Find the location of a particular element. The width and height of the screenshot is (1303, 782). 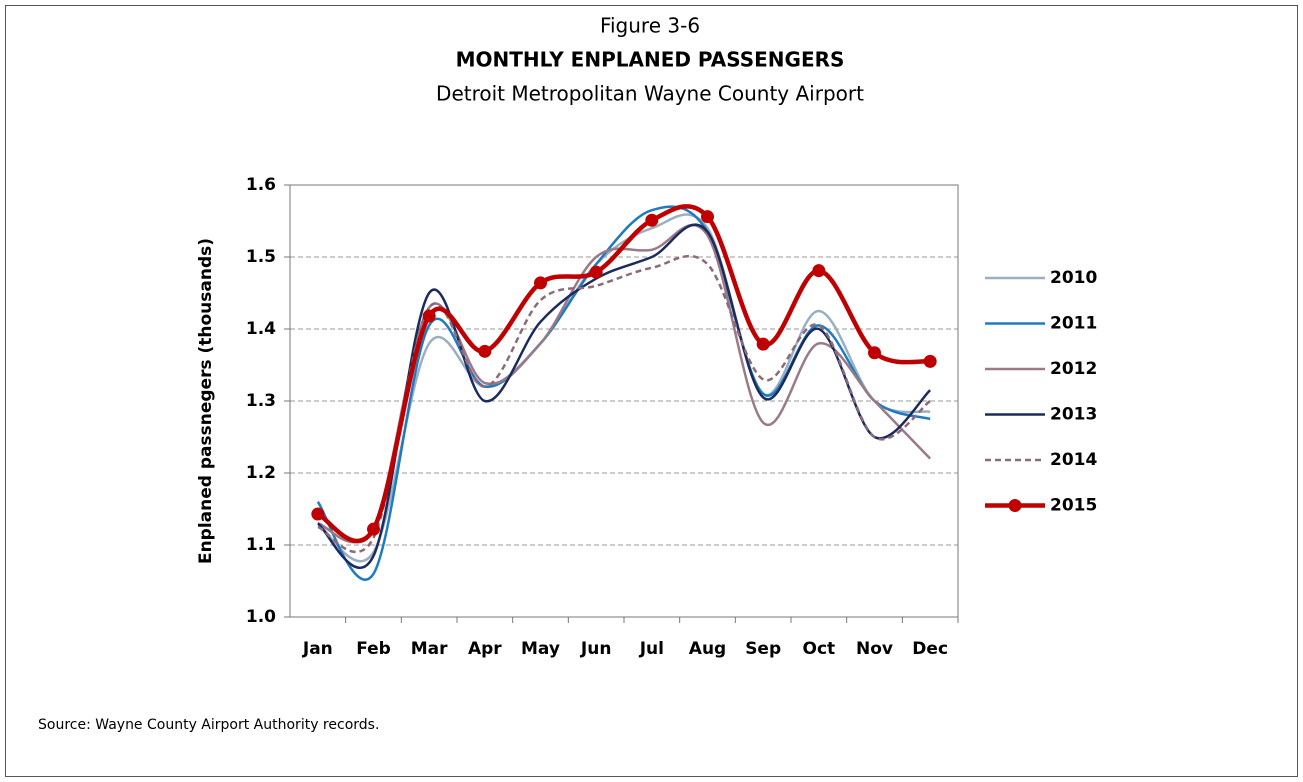

legend-label: 2014 is located at coordinates (1073, 460).